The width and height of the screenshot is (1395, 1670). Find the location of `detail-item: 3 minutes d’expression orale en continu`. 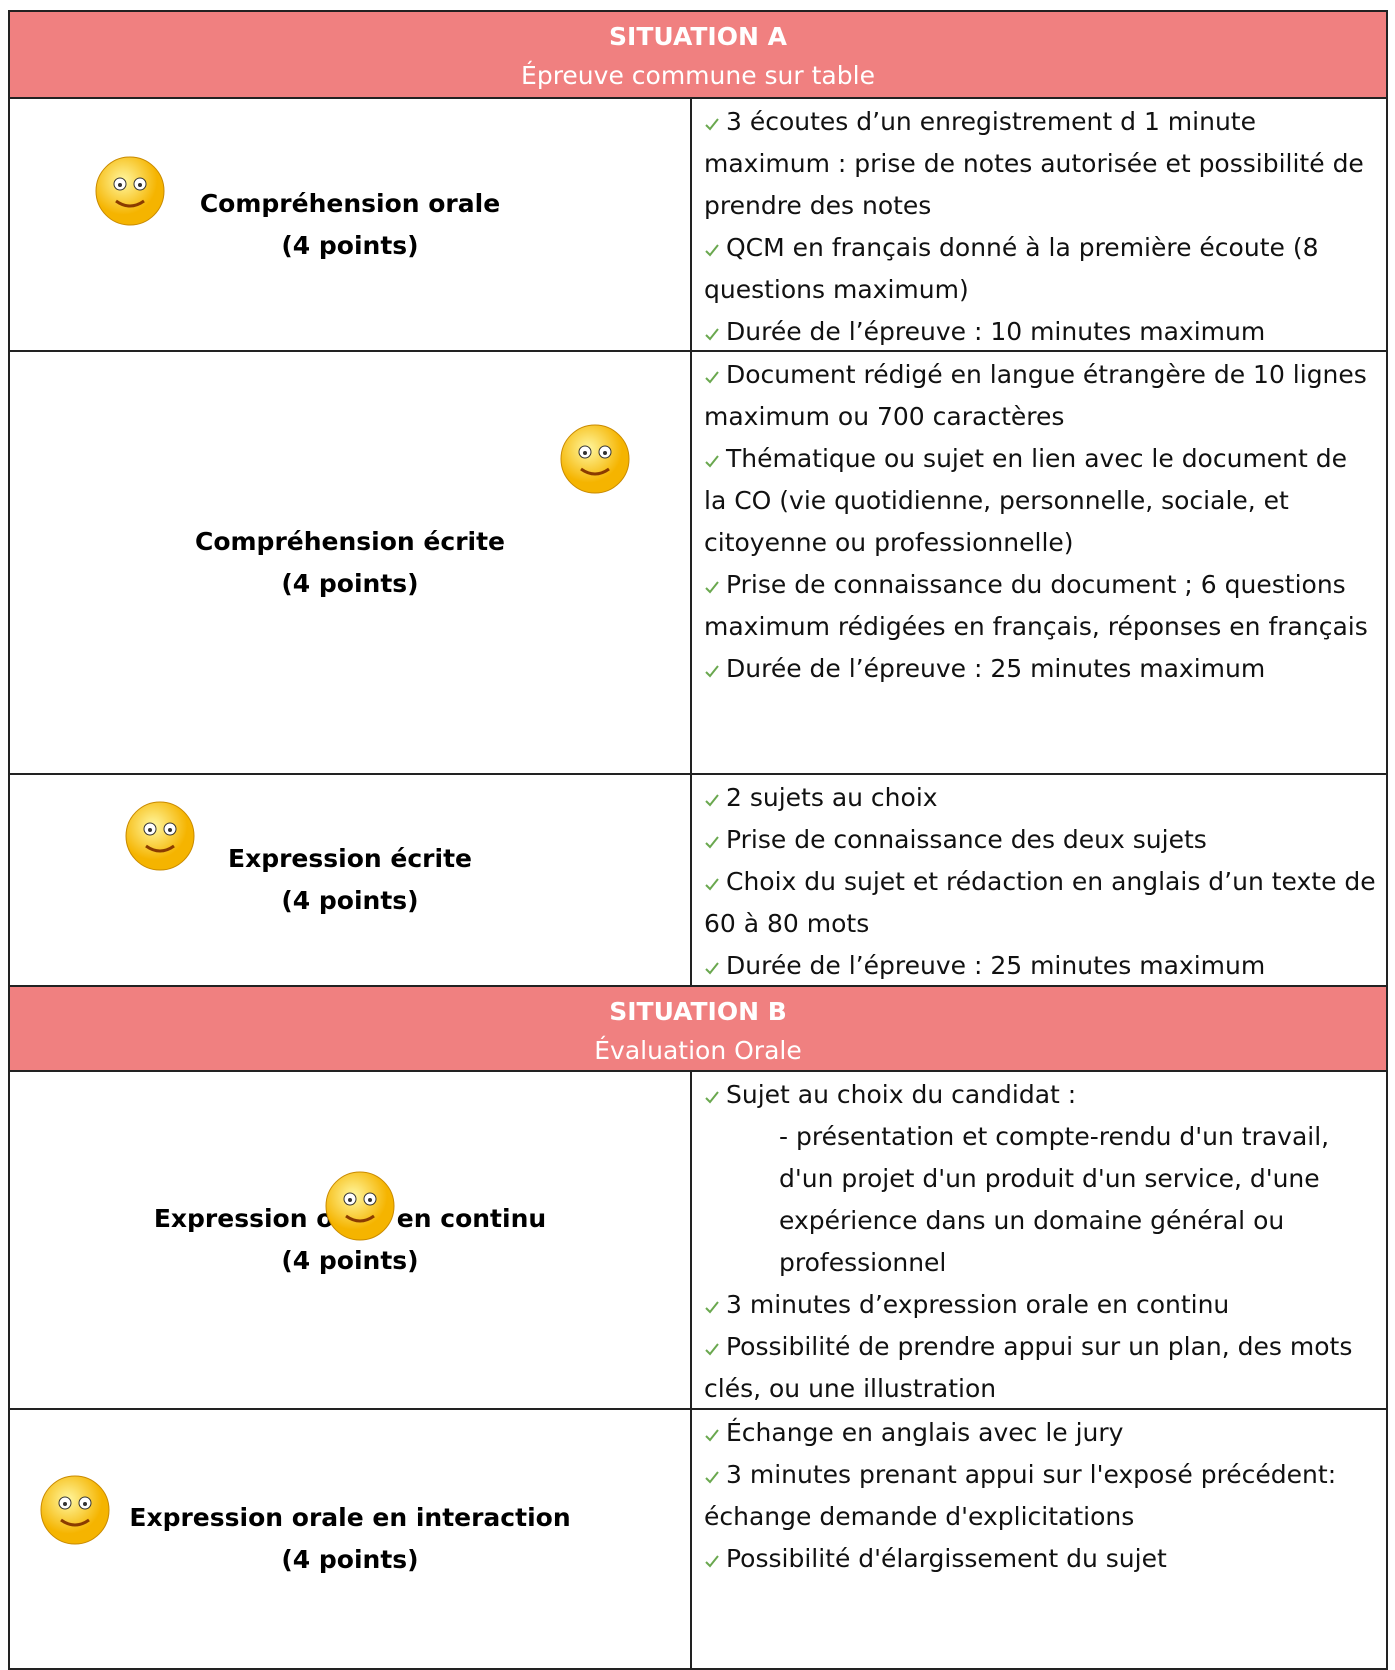

detail-item: 3 minutes d’expression orale en continu is located at coordinates (1040, 1305).